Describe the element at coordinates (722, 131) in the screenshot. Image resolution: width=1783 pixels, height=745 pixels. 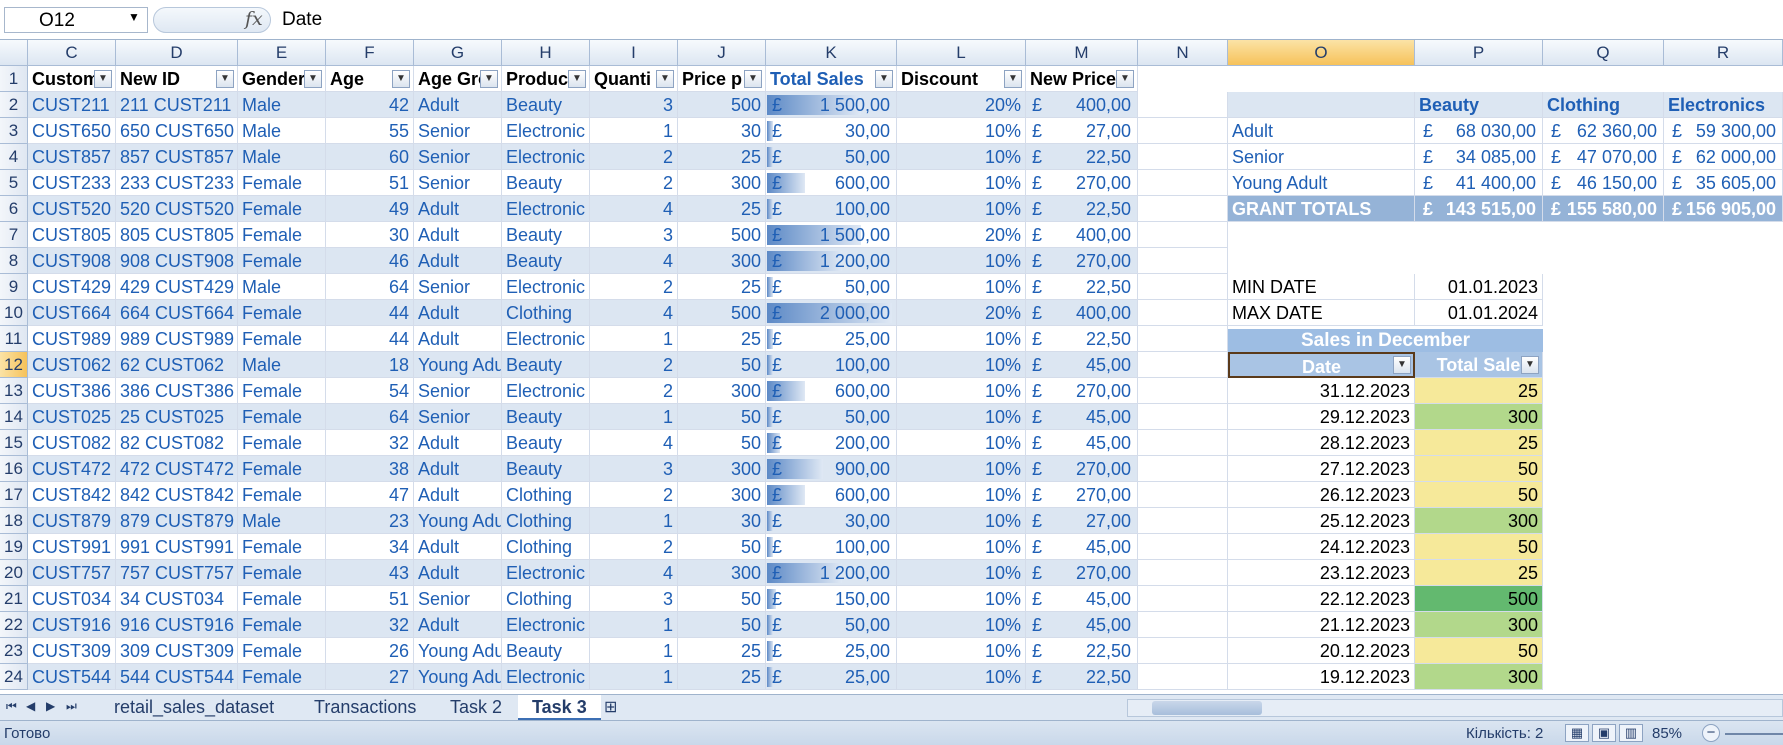
I see `price-cell: 30` at that location.